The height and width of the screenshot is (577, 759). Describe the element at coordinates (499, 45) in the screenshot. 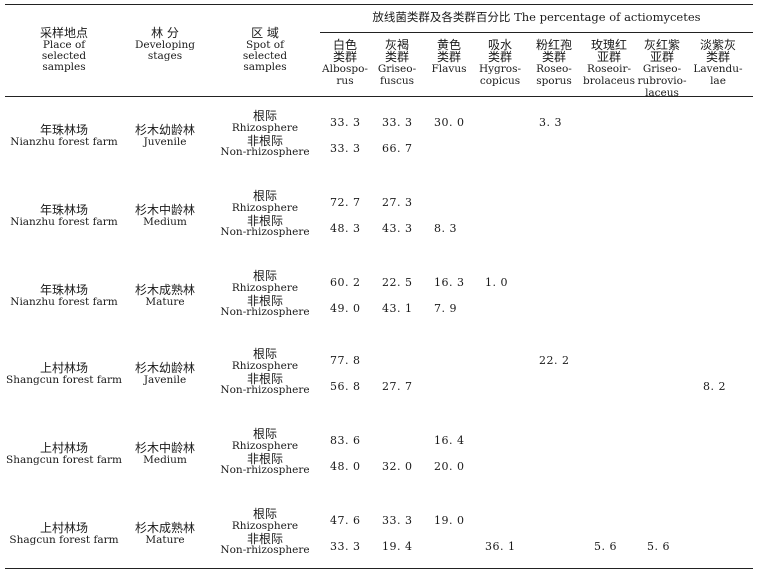

I see `column-header-cn: 吸水` at that location.